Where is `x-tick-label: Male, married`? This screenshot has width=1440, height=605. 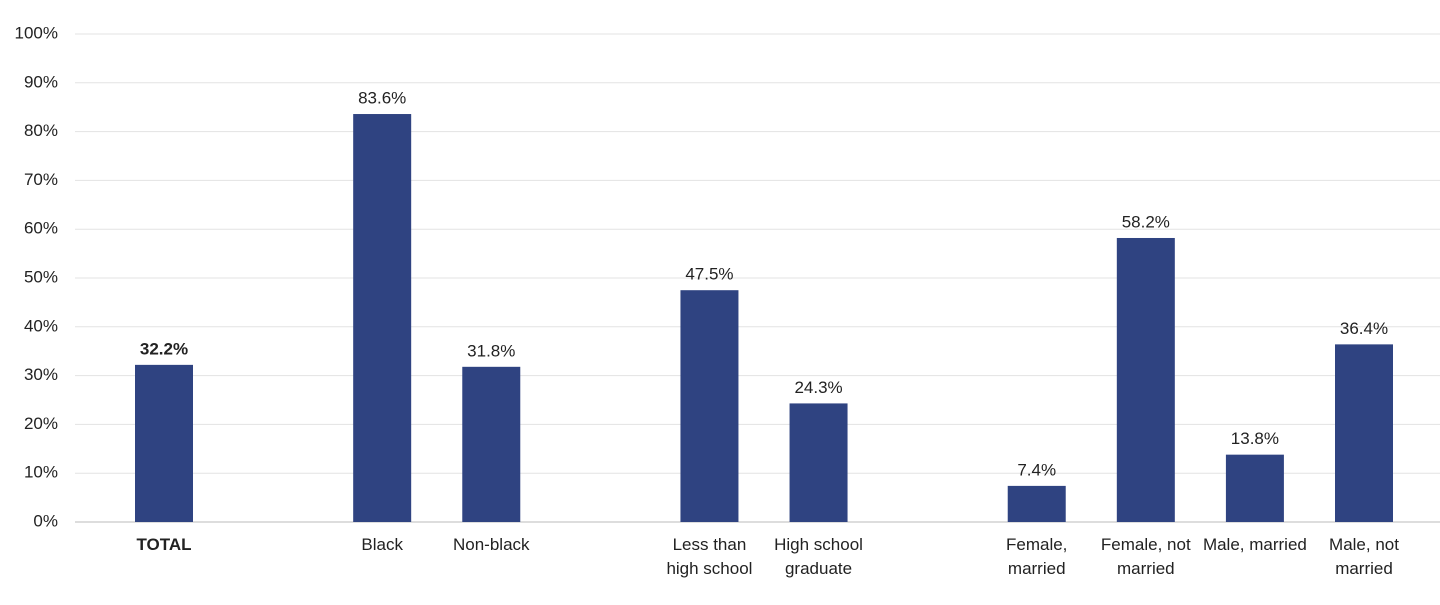
x-tick-label: Male, married is located at coordinates (1254, 544).